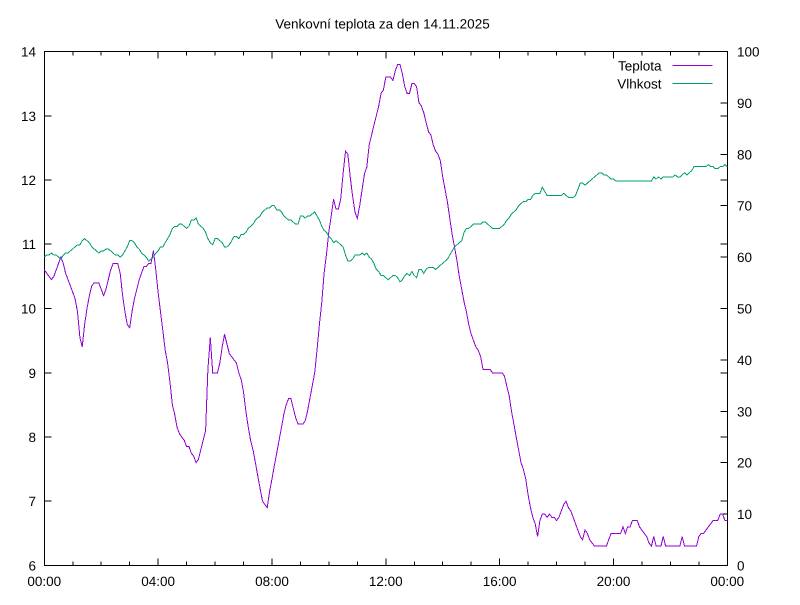 The height and width of the screenshot is (605, 800). What do you see at coordinates (744, 463) in the screenshot?
I see `svg-text: 20` at bounding box center [744, 463].